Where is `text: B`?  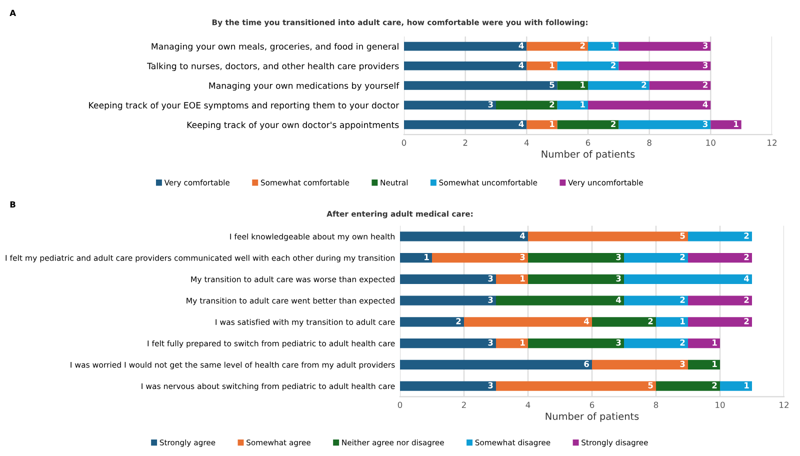
text: B is located at coordinates (13, 204).